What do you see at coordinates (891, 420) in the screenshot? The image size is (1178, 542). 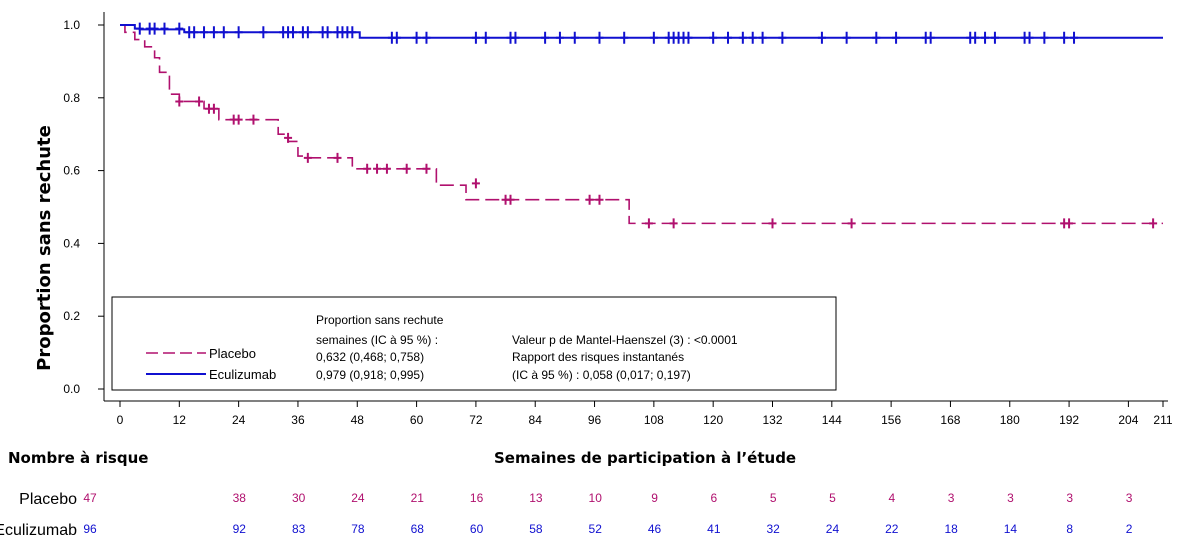 I see `x-tick-label: 156` at bounding box center [891, 420].